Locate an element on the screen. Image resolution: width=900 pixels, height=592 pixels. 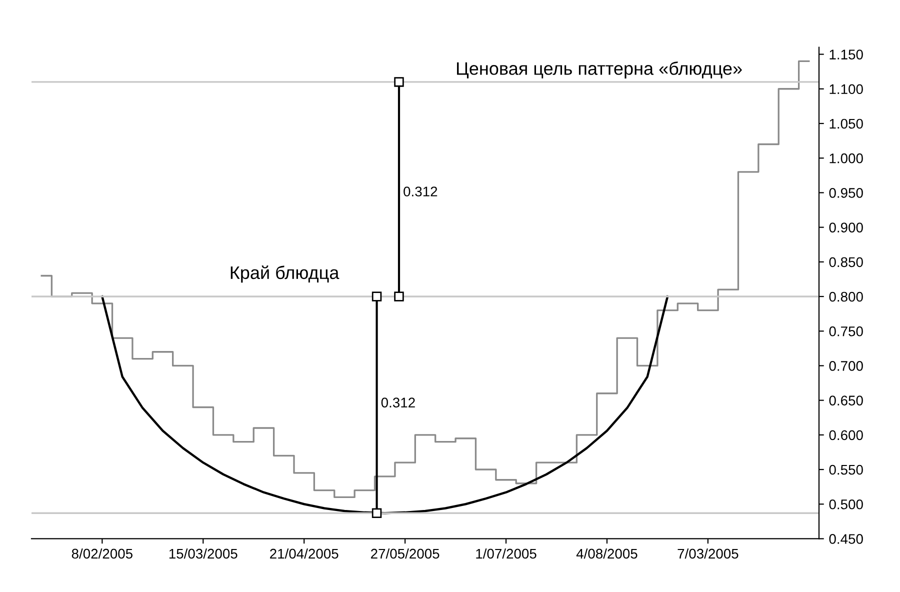
x-tick-label: 4/08/2005 is located at coordinates (607, 553).